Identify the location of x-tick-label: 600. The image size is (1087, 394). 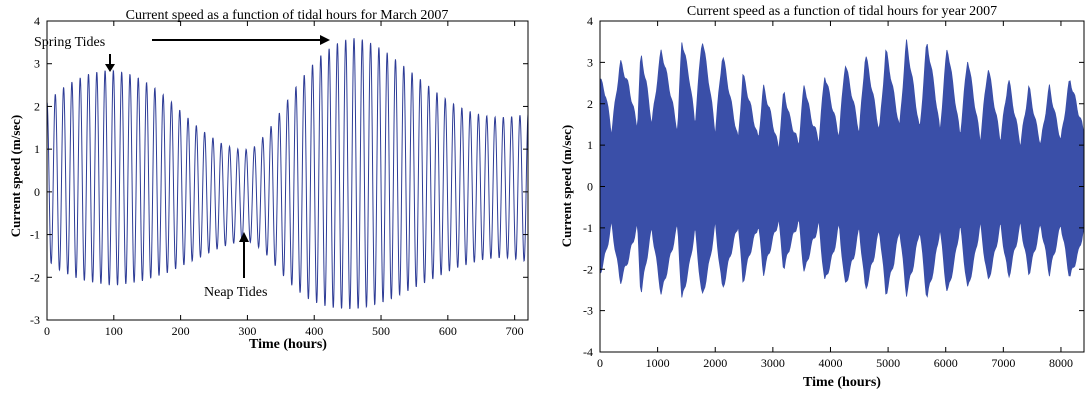
(448, 331).